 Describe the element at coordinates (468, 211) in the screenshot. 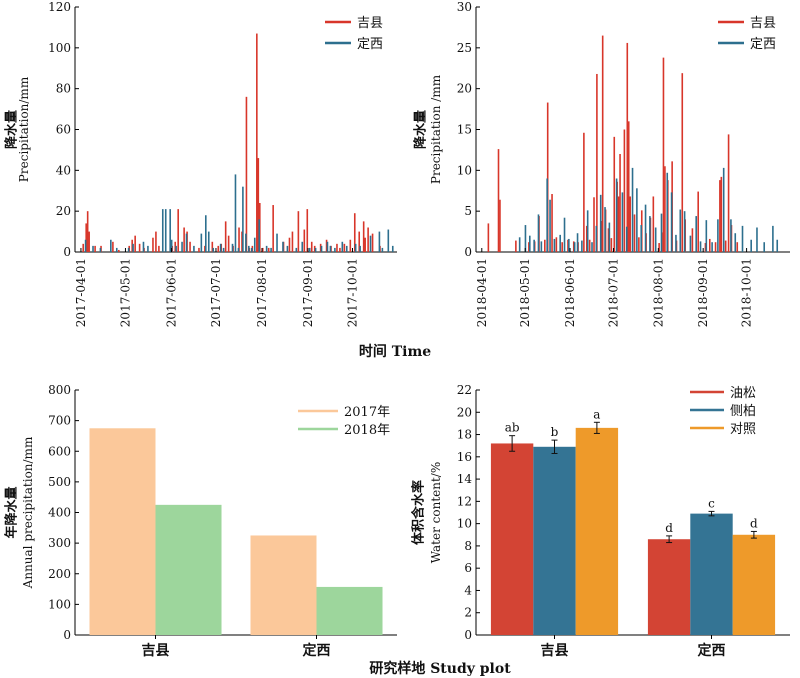

I see `y-tick-label: 5` at that location.